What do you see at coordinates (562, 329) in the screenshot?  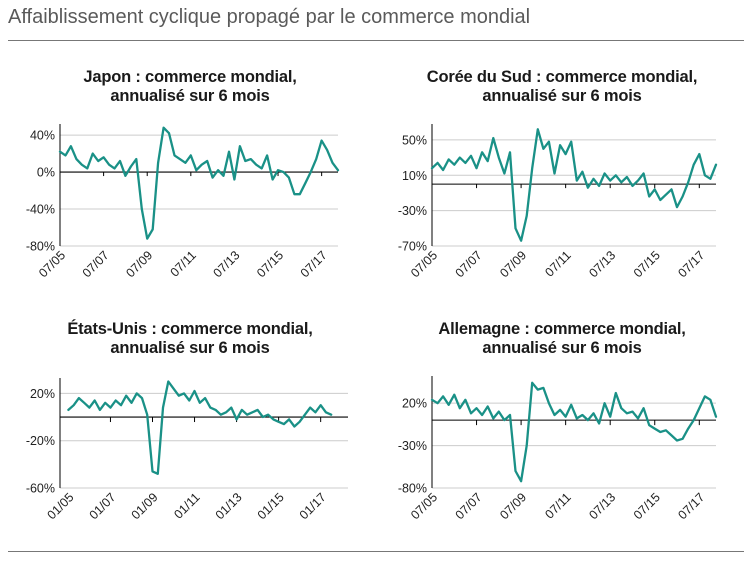 I see `chart-title-line-1: Allemagne : commerce mondial,` at bounding box center [562, 329].